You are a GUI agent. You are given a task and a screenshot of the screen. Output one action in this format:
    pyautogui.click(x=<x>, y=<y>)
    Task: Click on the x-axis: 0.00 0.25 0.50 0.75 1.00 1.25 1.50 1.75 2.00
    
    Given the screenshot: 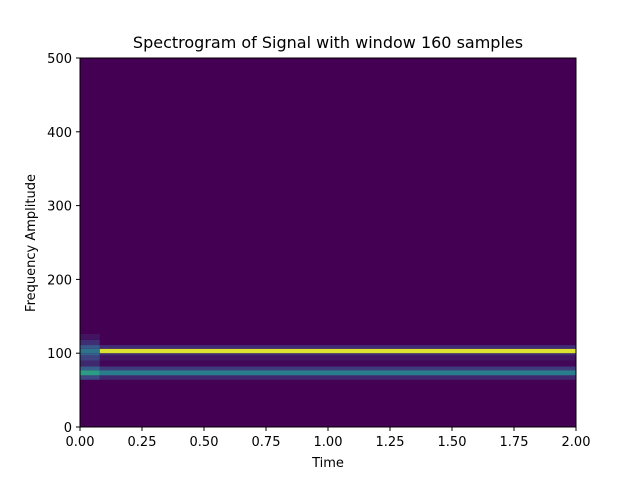 What is the action you would take?
    pyautogui.click(x=328, y=438)
    